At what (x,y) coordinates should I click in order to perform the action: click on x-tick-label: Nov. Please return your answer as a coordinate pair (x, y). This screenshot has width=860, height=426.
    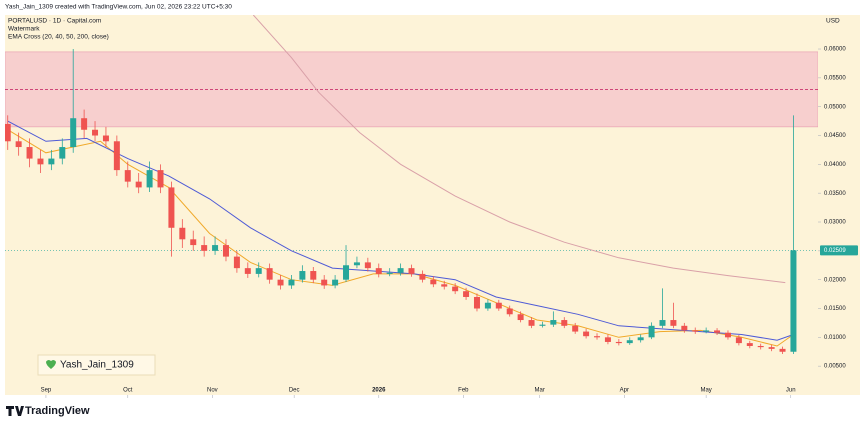
    Looking at the image, I should click on (212, 391).